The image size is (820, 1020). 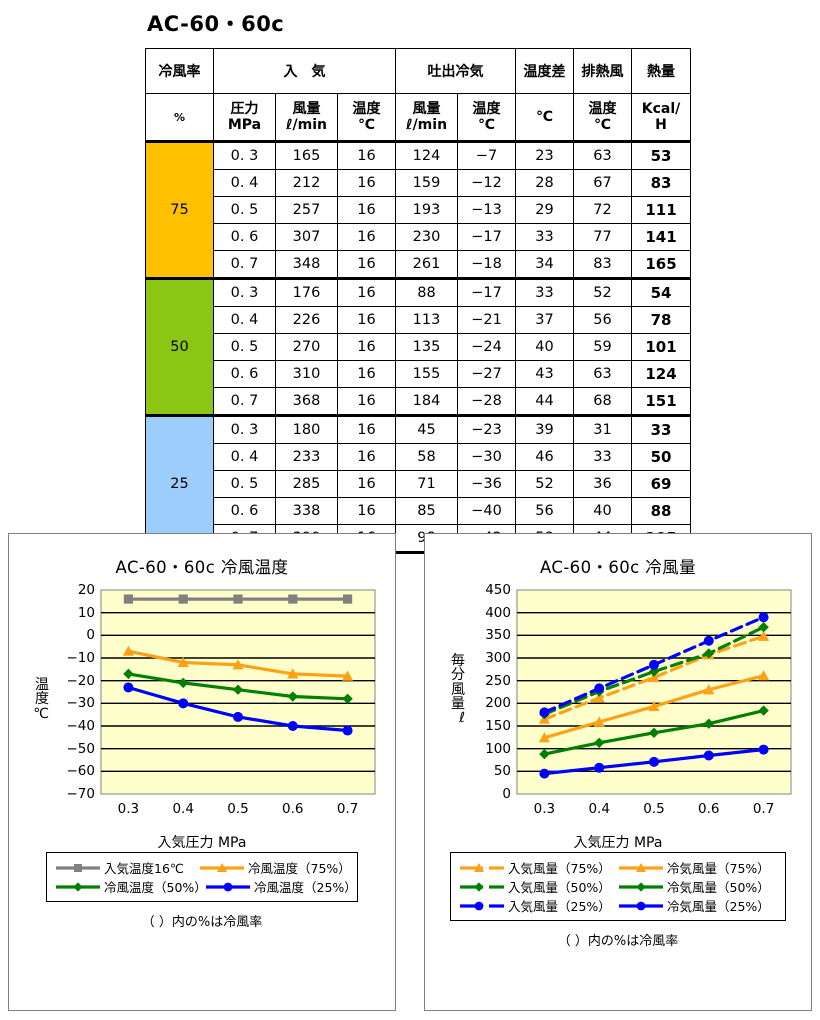 What do you see at coordinates (498, 635) in the screenshot?
I see `y-axis-tick: 350` at bounding box center [498, 635].